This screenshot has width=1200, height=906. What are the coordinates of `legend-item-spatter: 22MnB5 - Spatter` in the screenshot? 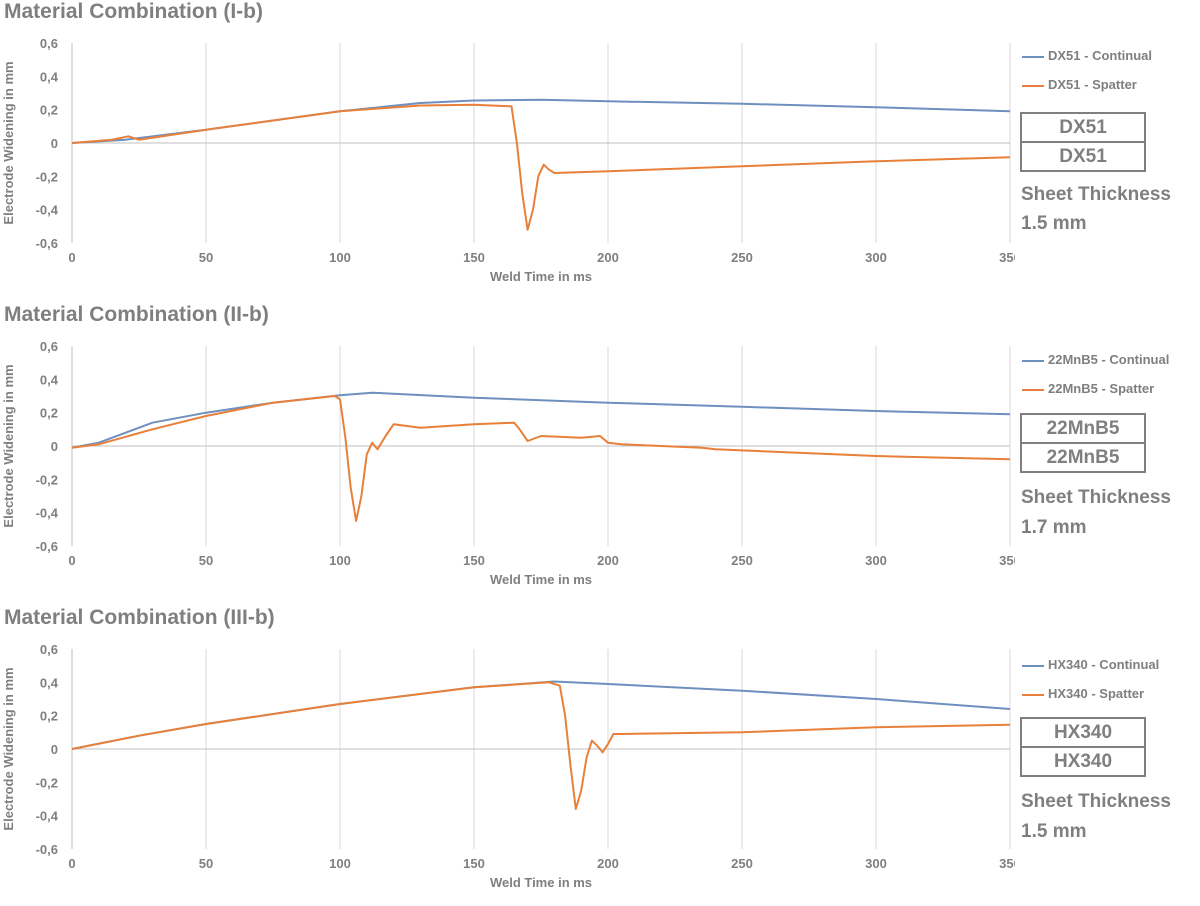 It's located at (1088, 390).